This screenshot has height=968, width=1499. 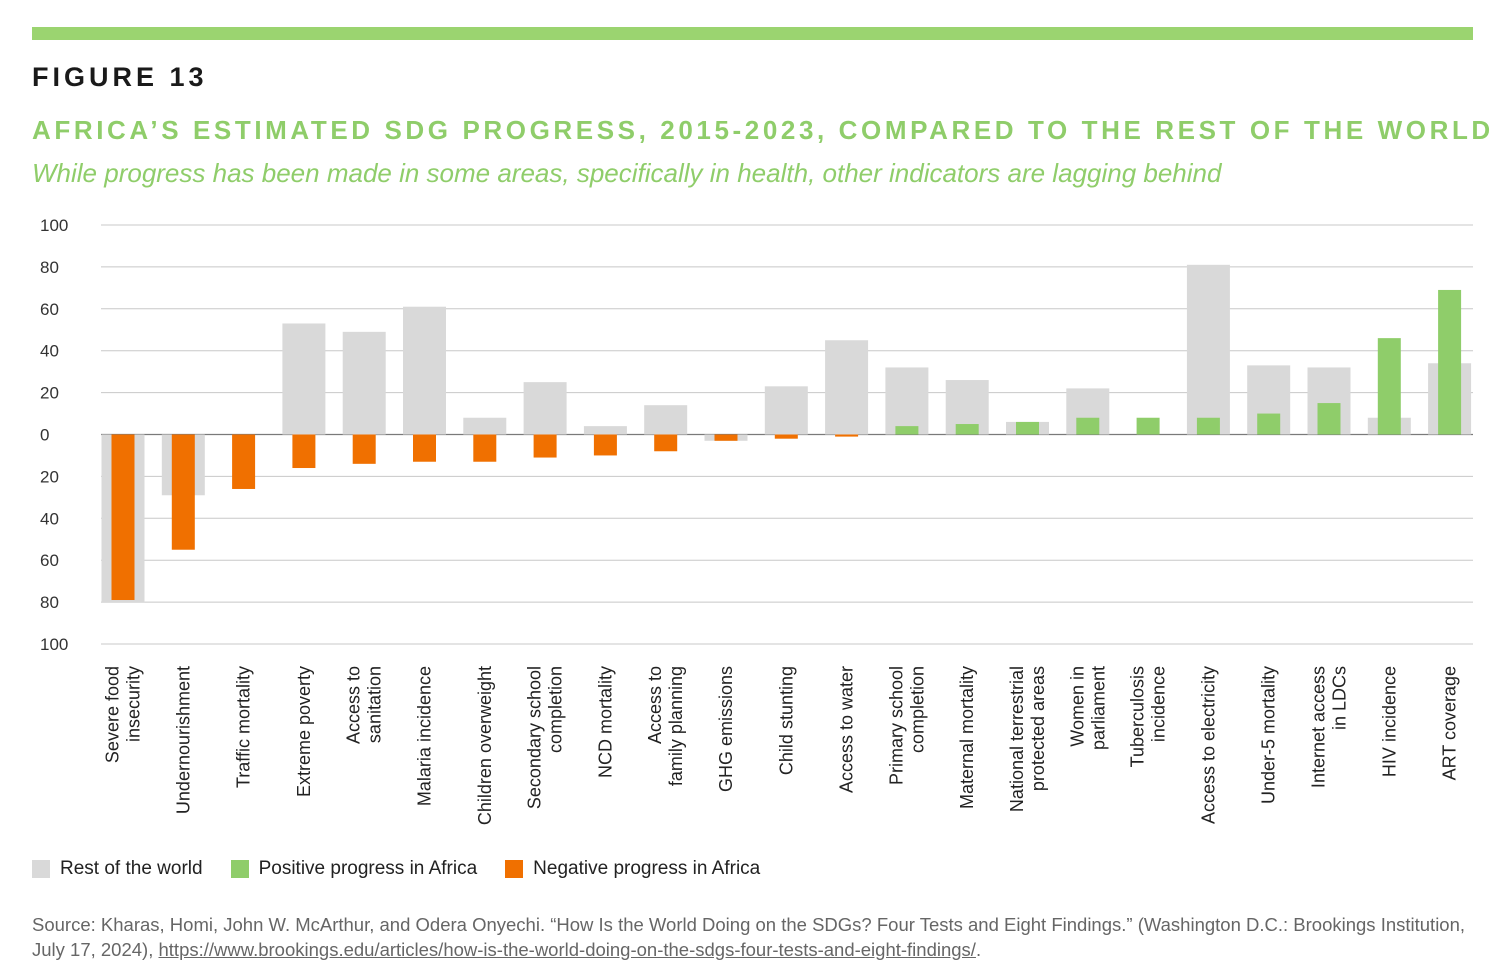 I want to click on x-tick-label-line: Women in, so click(x=1077, y=706).